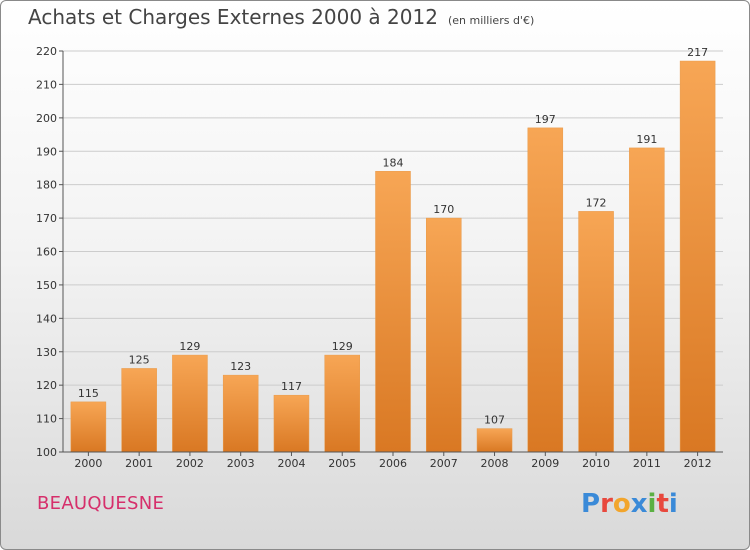 The image size is (750, 550). I want to click on bar-2003, so click(240, 413).